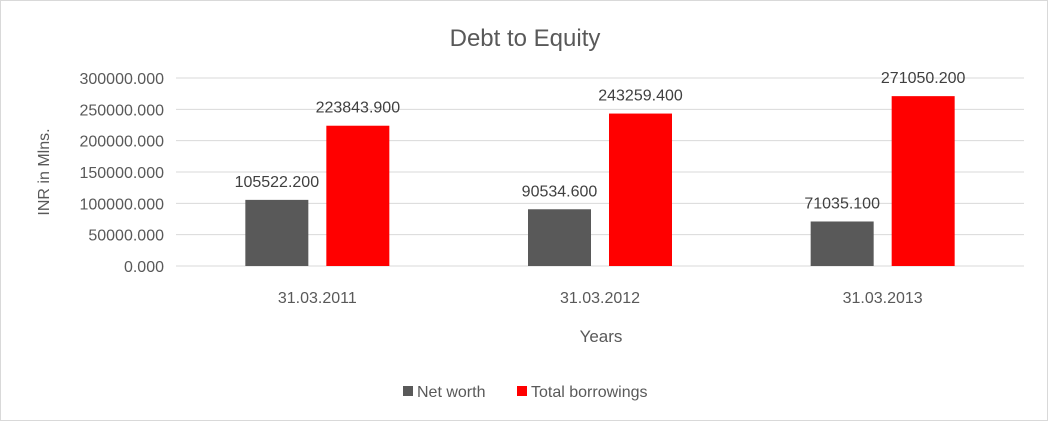 The width and height of the screenshot is (1048, 425). What do you see at coordinates (525, 38) in the screenshot?
I see `chart-title: Debt to Equity` at bounding box center [525, 38].